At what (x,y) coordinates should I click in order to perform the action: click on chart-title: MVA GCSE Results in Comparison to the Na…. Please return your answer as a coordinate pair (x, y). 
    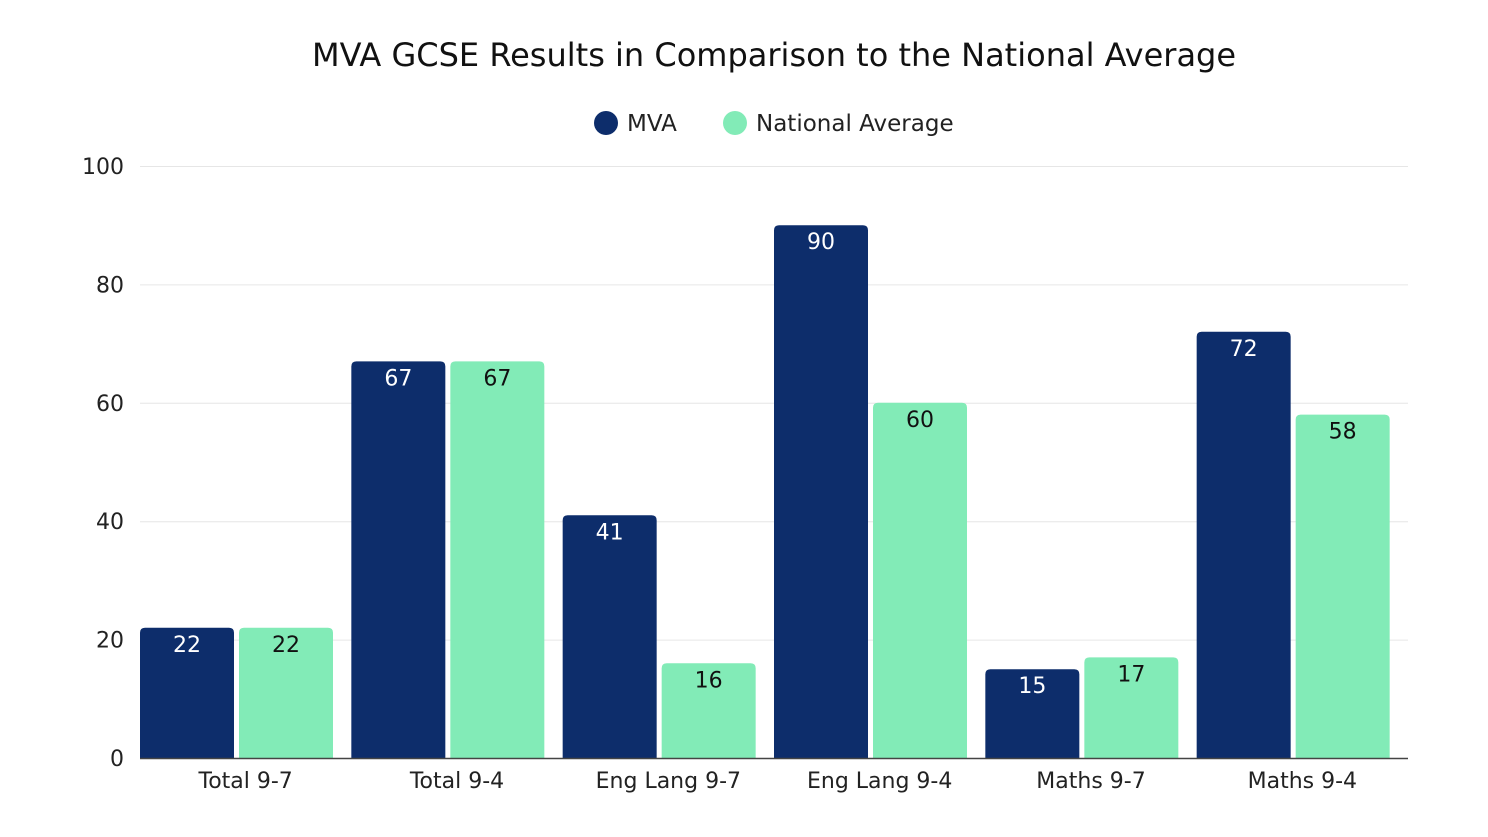
    Looking at the image, I should click on (774, 55).